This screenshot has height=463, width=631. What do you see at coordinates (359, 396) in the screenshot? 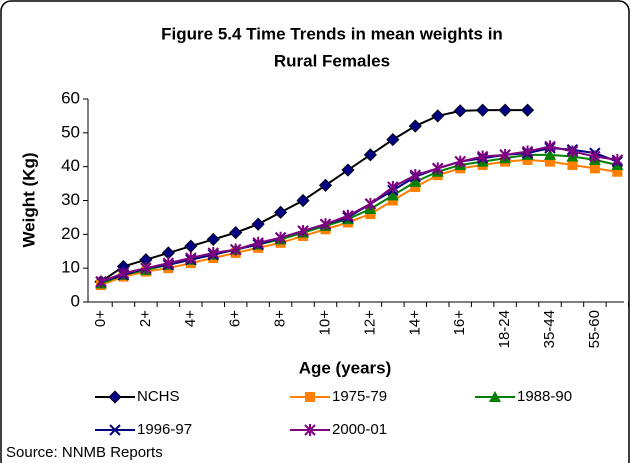
I see `legend-label: 1975-79` at bounding box center [359, 396].